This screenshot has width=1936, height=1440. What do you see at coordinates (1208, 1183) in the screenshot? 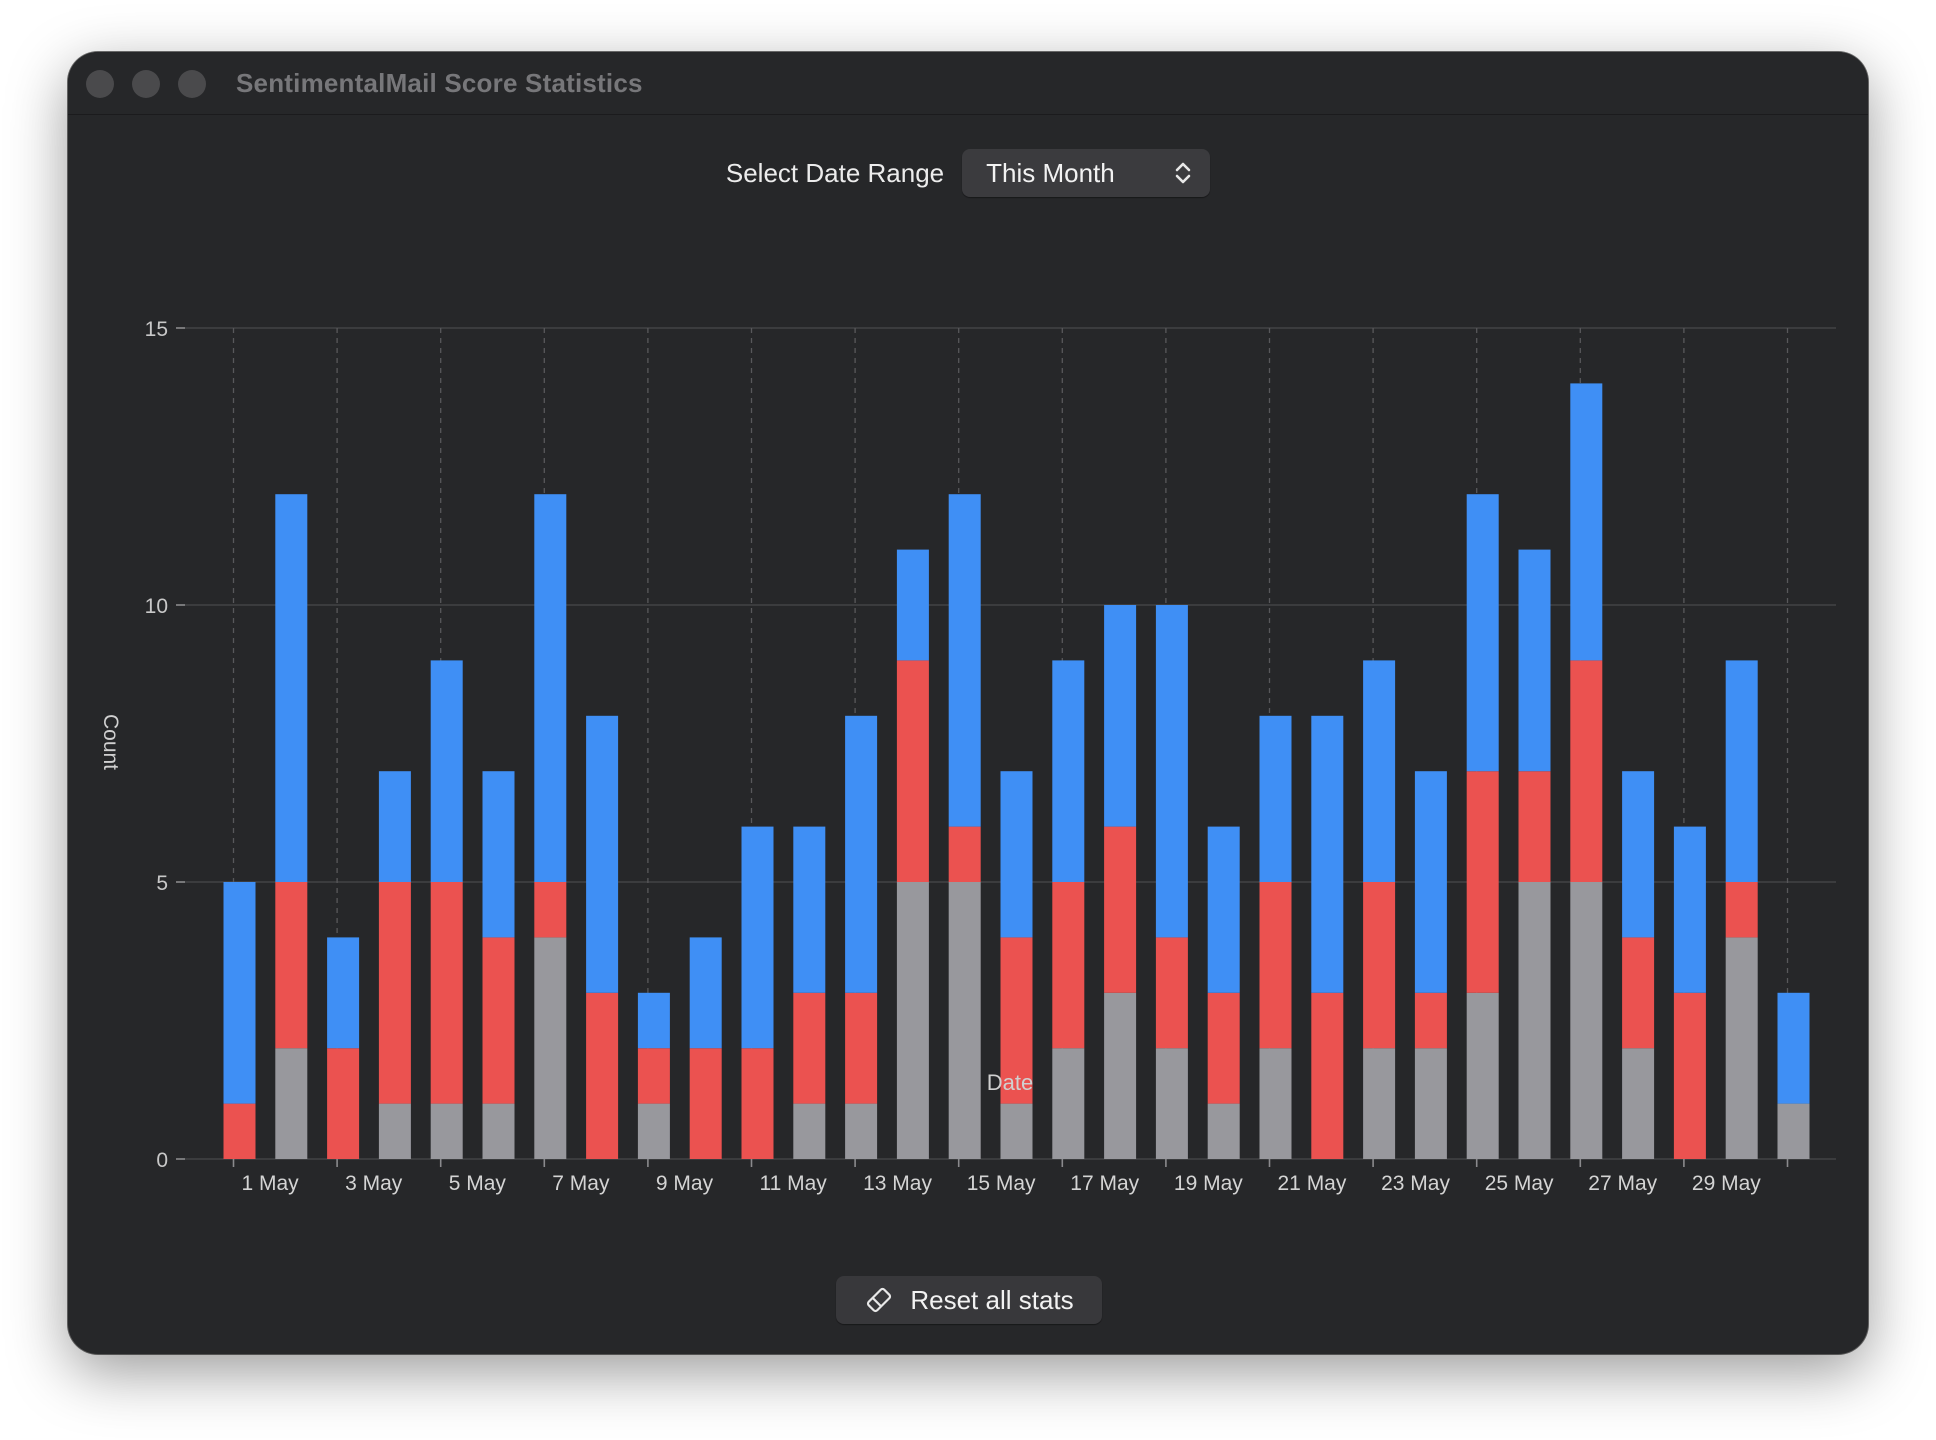
I see `x-tick-label: 19 May` at bounding box center [1208, 1183].